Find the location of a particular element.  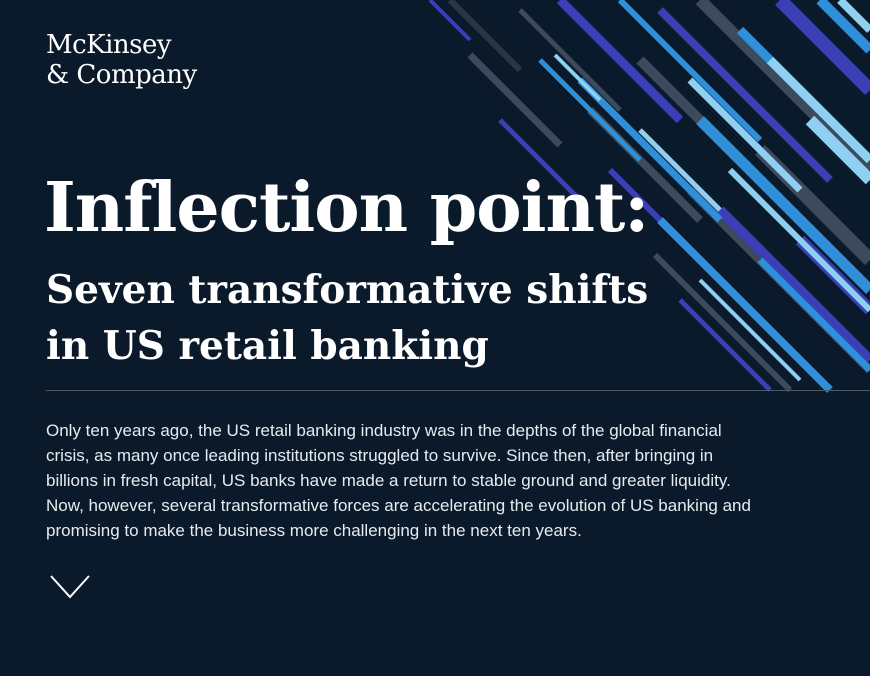

divider is located at coordinates (458, 390).